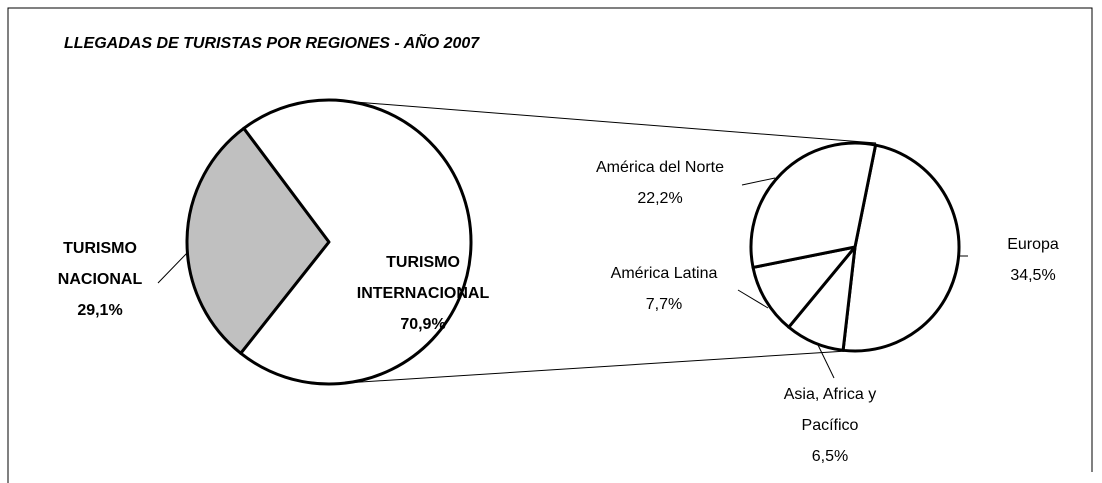 The image size is (1102, 483). What do you see at coordinates (100, 264) in the screenshot?
I see `category-label: TURISMO NACIONAL` at bounding box center [100, 264].